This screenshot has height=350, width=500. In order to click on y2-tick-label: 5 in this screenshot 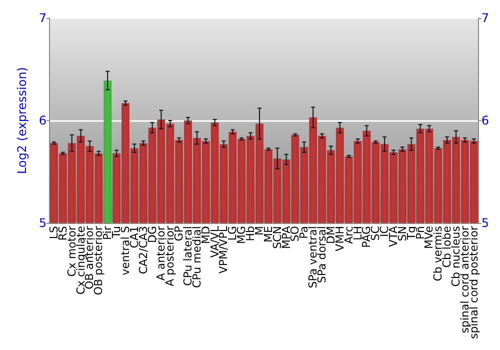, I will do `click(485, 223)`.